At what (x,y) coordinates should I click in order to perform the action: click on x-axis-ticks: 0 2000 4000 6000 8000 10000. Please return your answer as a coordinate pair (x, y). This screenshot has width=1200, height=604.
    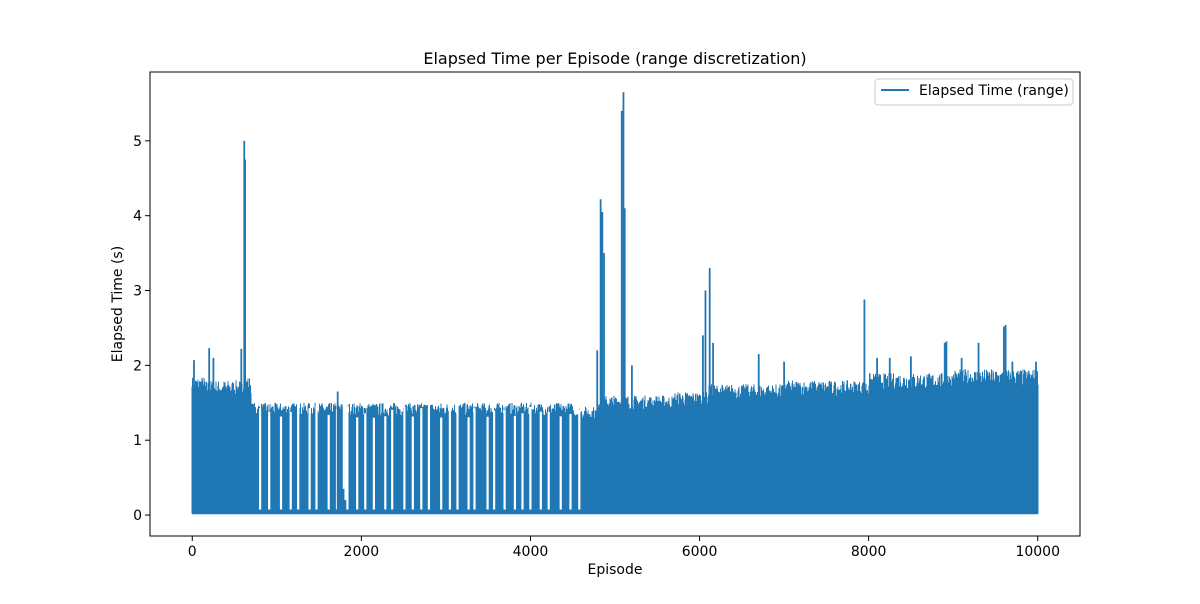
    Looking at the image, I should click on (624, 548).